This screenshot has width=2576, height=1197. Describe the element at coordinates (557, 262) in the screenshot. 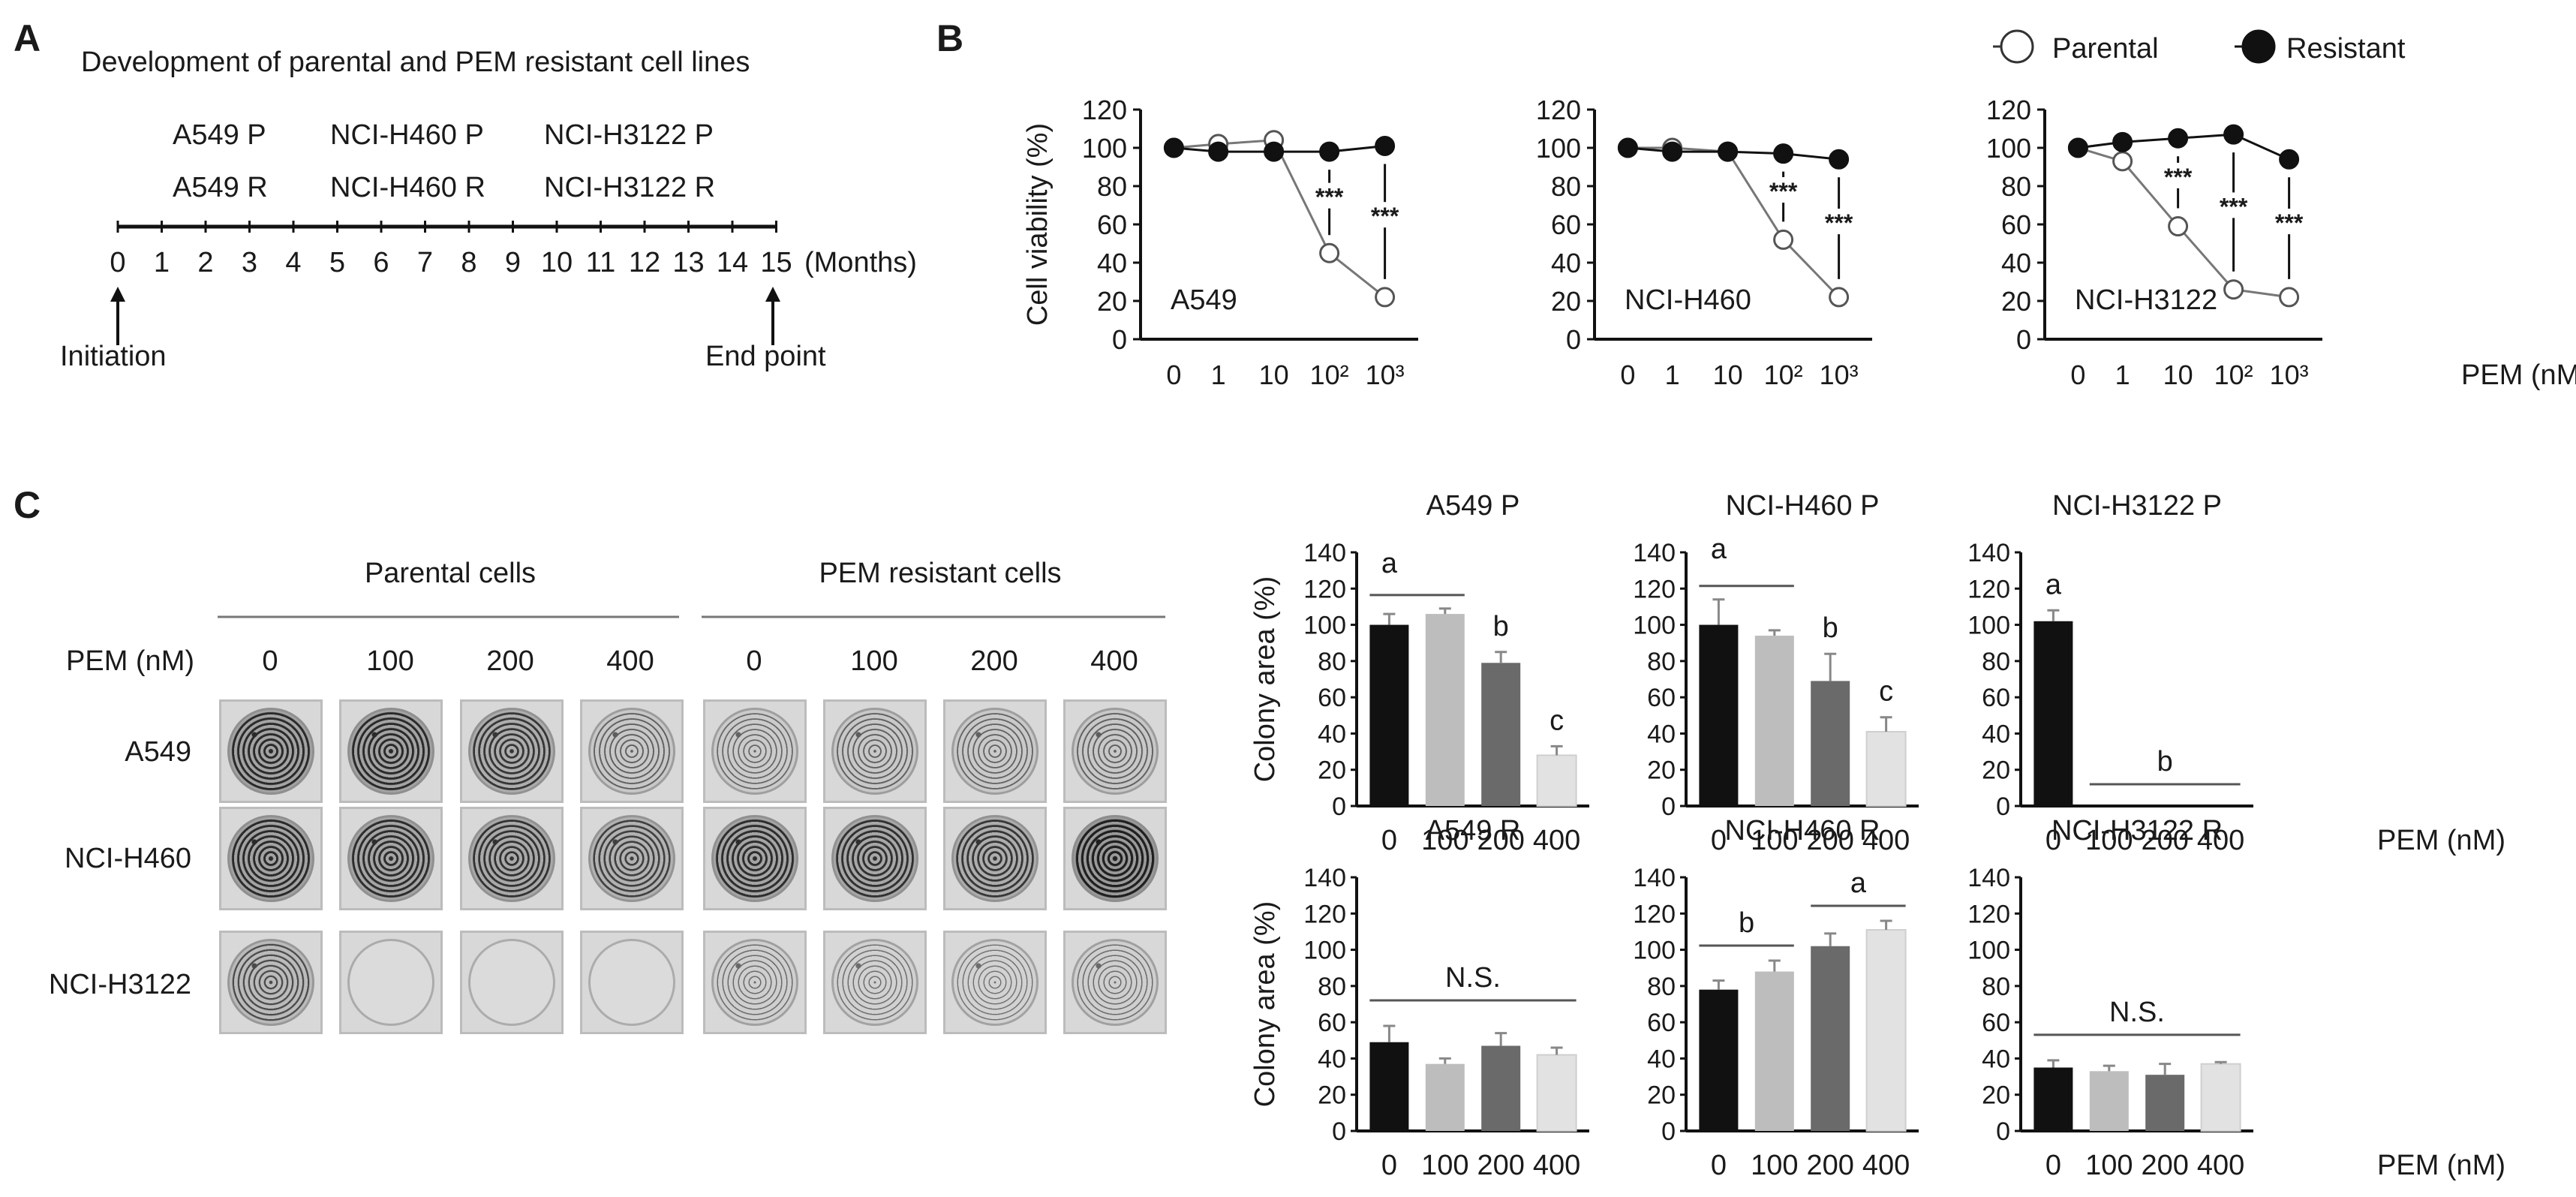

I see `timeline-month-label: 10` at that location.